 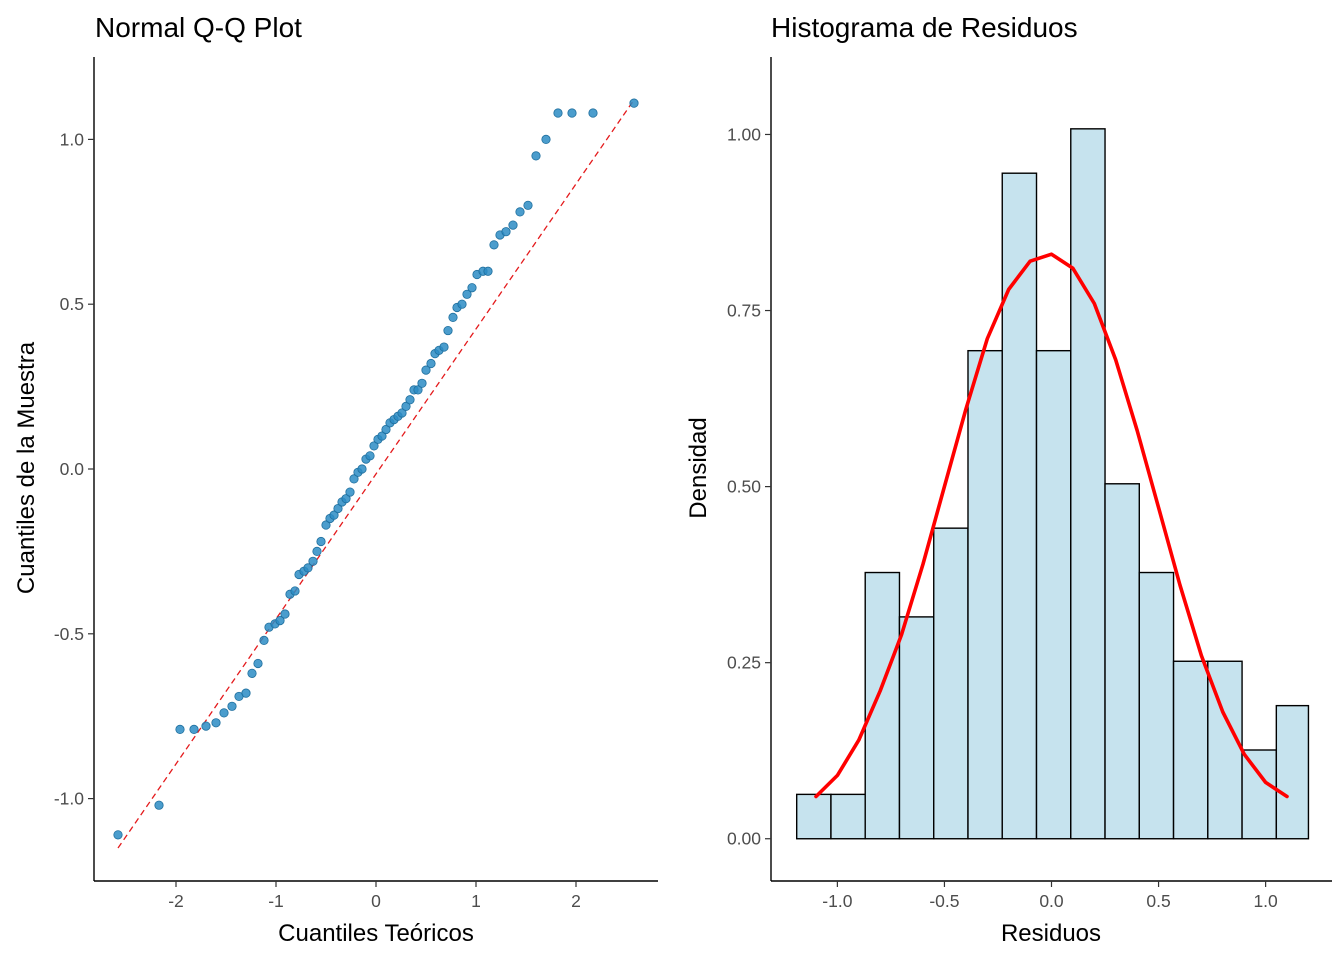 What do you see at coordinates (744, 311) in the screenshot?
I see `histogram-y-tick-label: 0.75` at bounding box center [744, 311].